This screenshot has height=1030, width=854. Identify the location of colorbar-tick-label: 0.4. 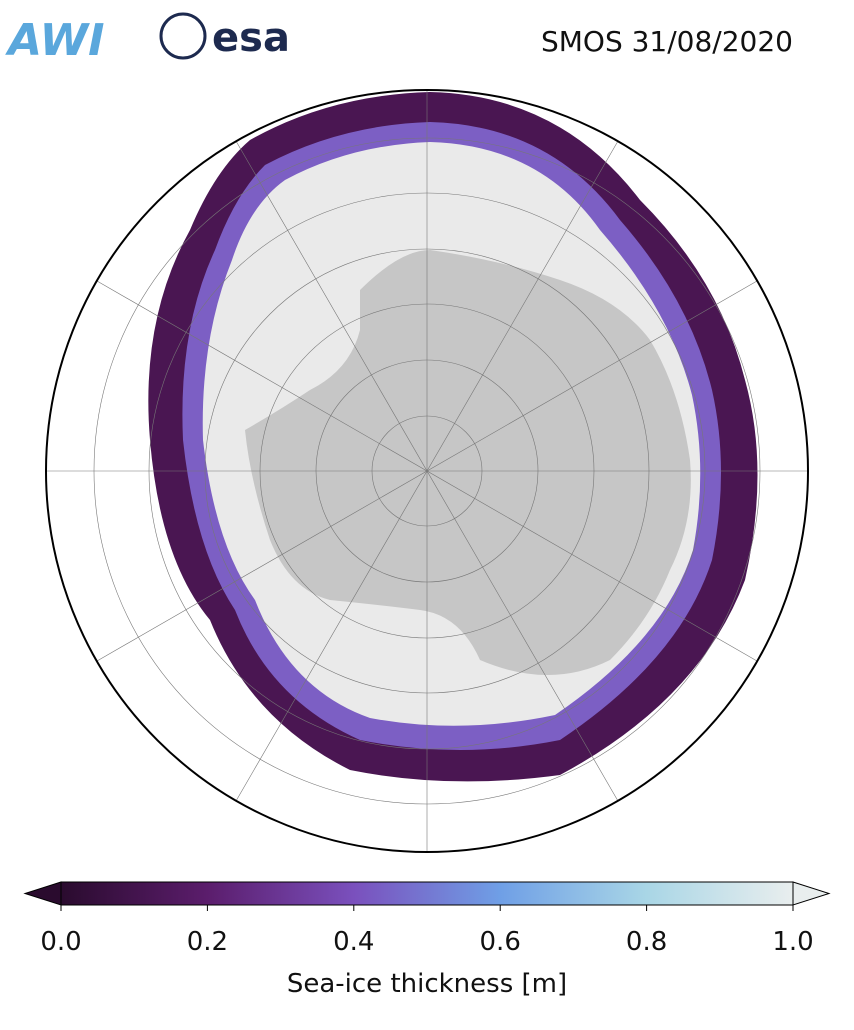
(353, 942).